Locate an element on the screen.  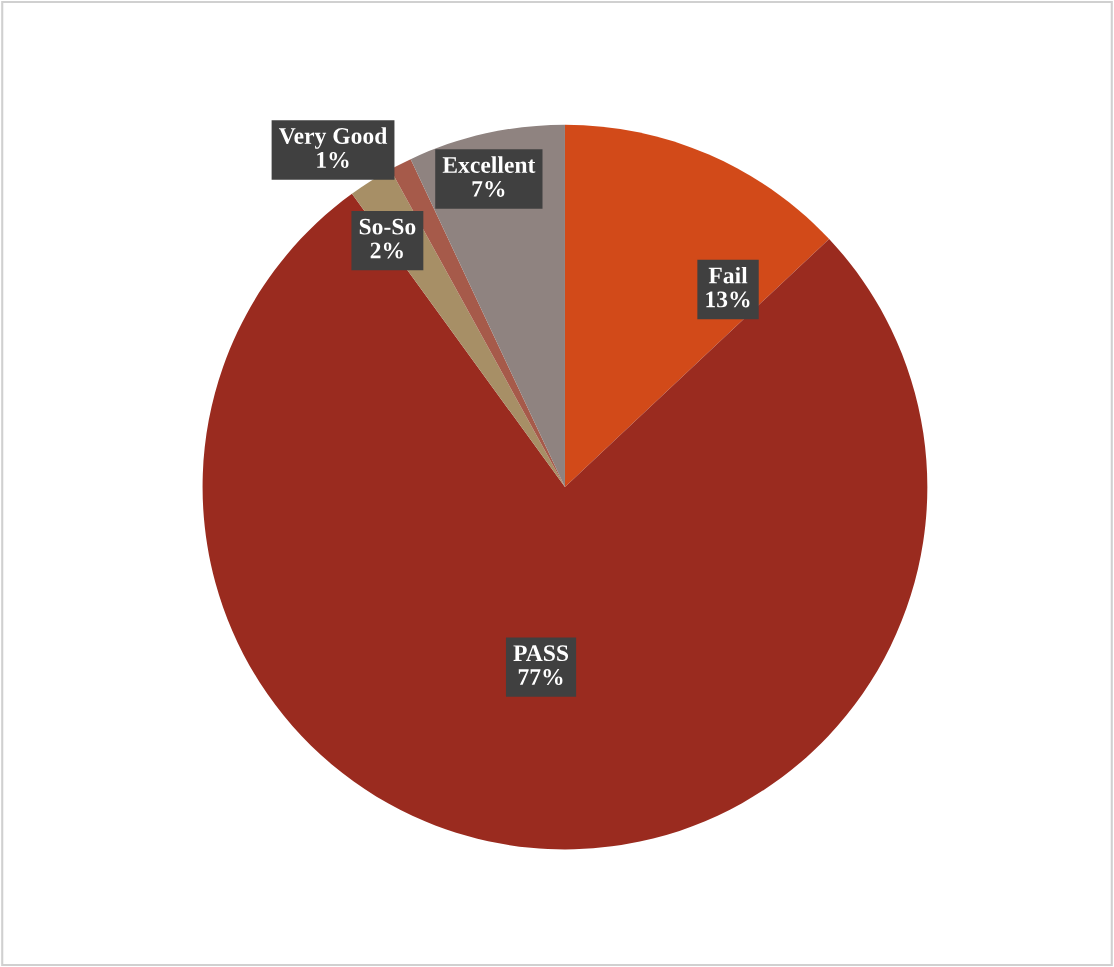
data-label: 77% is located at coordinates (540, 677).